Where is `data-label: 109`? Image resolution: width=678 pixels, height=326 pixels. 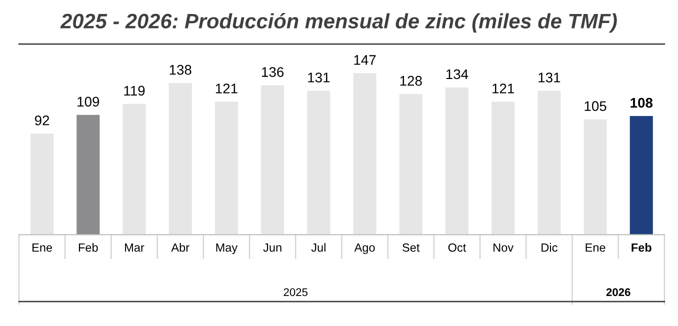
data-label: 109 is located at coordinates (89, 101).